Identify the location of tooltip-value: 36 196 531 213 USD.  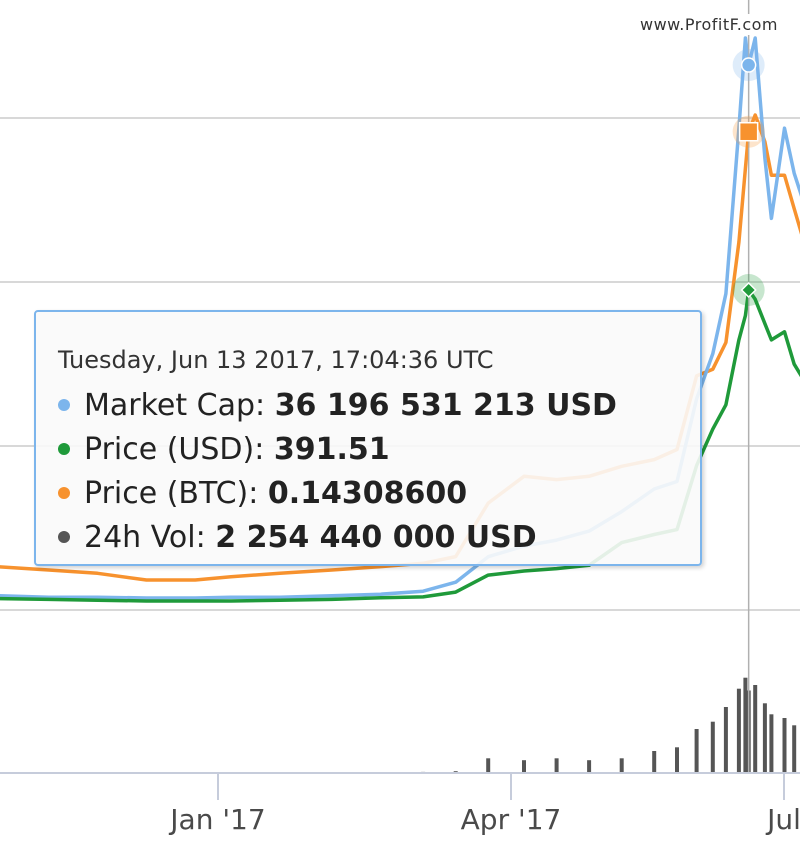
(445, 405).